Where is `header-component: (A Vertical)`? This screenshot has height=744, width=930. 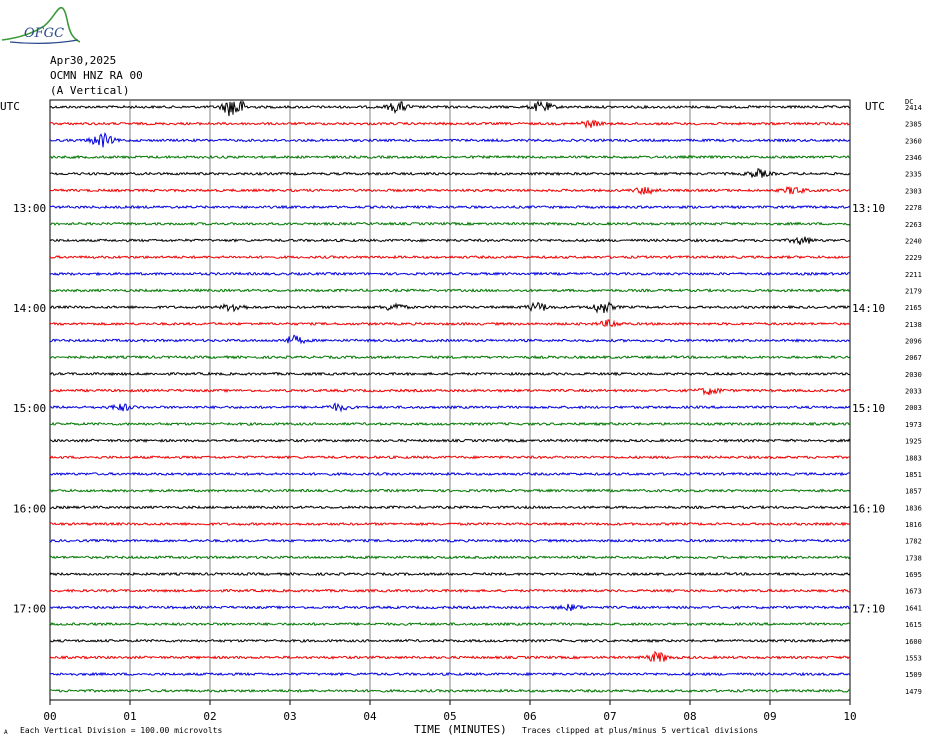 header-component: (A Vertical) is located at coordinates (90, 90).